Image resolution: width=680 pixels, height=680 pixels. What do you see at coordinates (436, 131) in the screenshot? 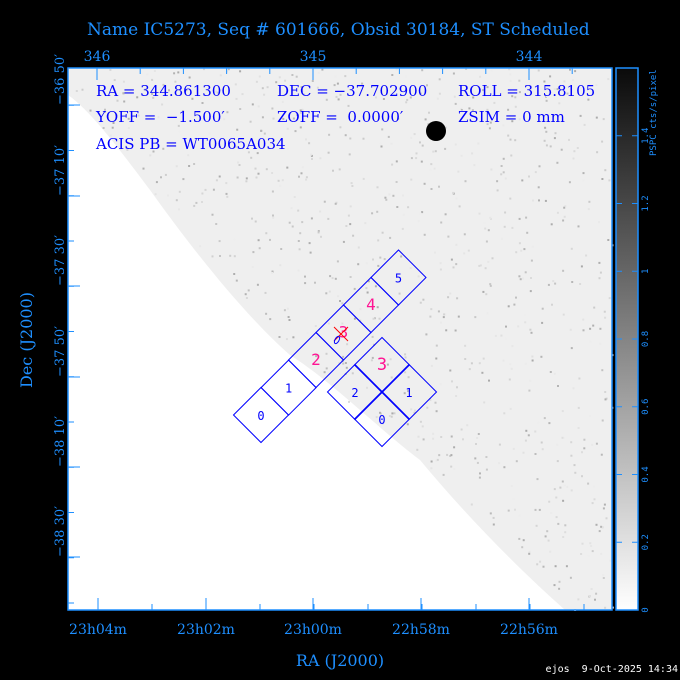
I see `bright-source` at bounding box center [436, 131].